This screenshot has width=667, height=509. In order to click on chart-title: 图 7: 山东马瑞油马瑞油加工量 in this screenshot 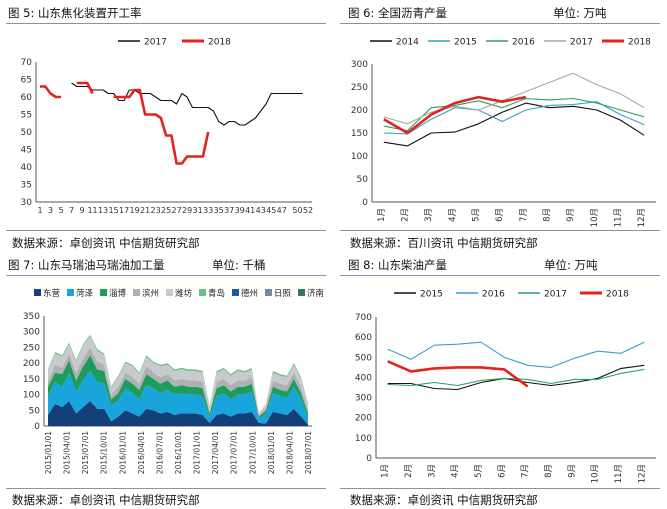, I will do `click(86, 265)`.